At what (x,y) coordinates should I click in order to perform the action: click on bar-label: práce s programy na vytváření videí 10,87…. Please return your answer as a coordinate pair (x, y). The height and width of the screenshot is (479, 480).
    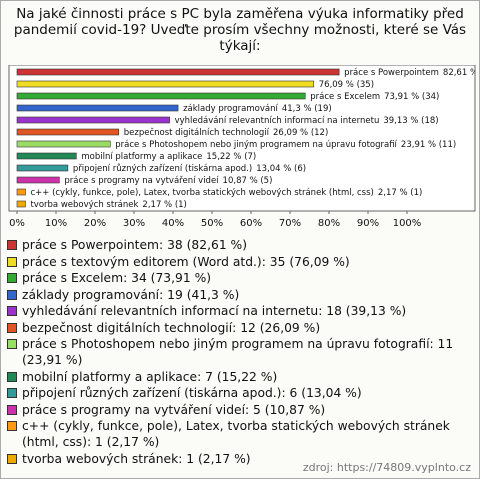
    Looking at the image, I should click on (168, 181).